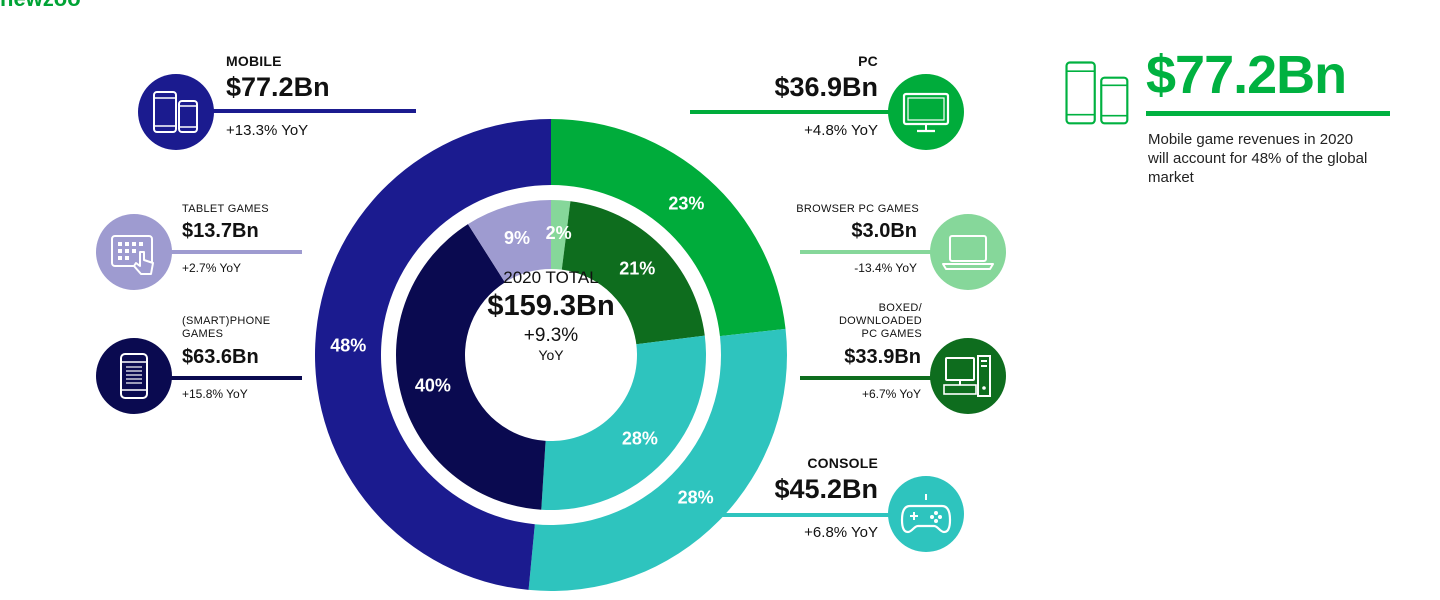  I want to click on outer-ring-slice-pc, so click(668, 228).